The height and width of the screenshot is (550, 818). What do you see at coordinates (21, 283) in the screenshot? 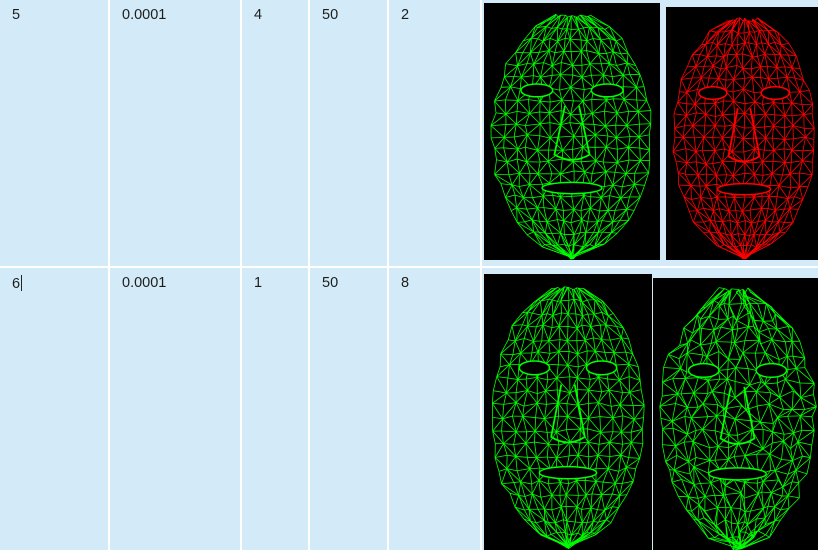
I see `text-cursor` at bounding box center [21, 283].